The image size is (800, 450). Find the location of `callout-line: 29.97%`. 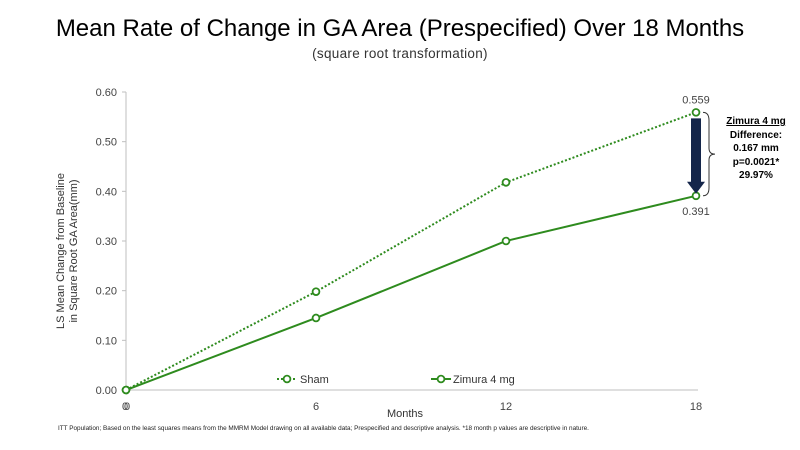

callout-line: 29.97% is located at coordinates (756, 175).